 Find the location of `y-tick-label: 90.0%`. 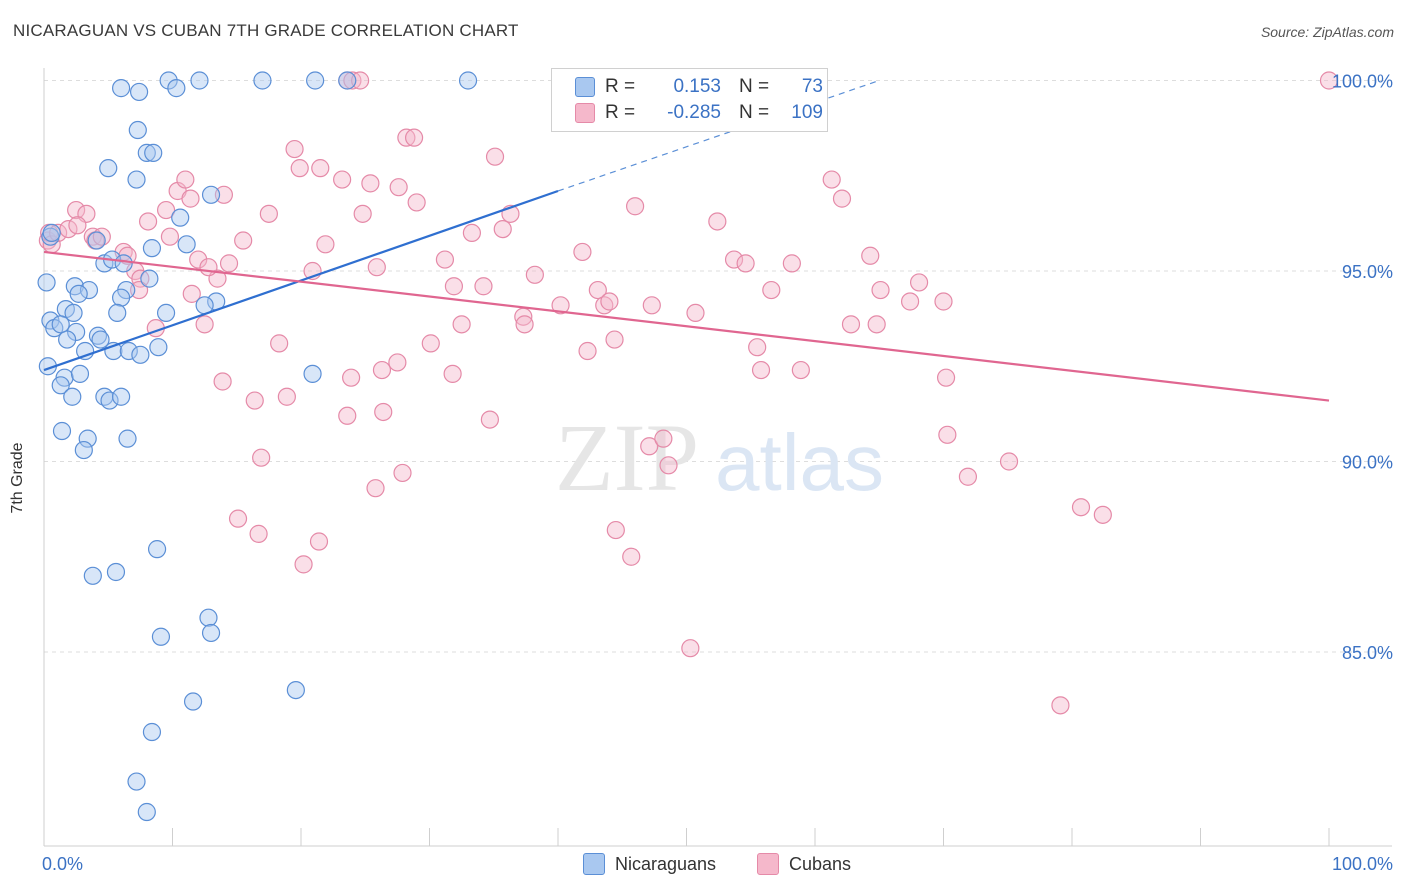

y-tick-label: 90.0% is located at coordinates (1367, 463).